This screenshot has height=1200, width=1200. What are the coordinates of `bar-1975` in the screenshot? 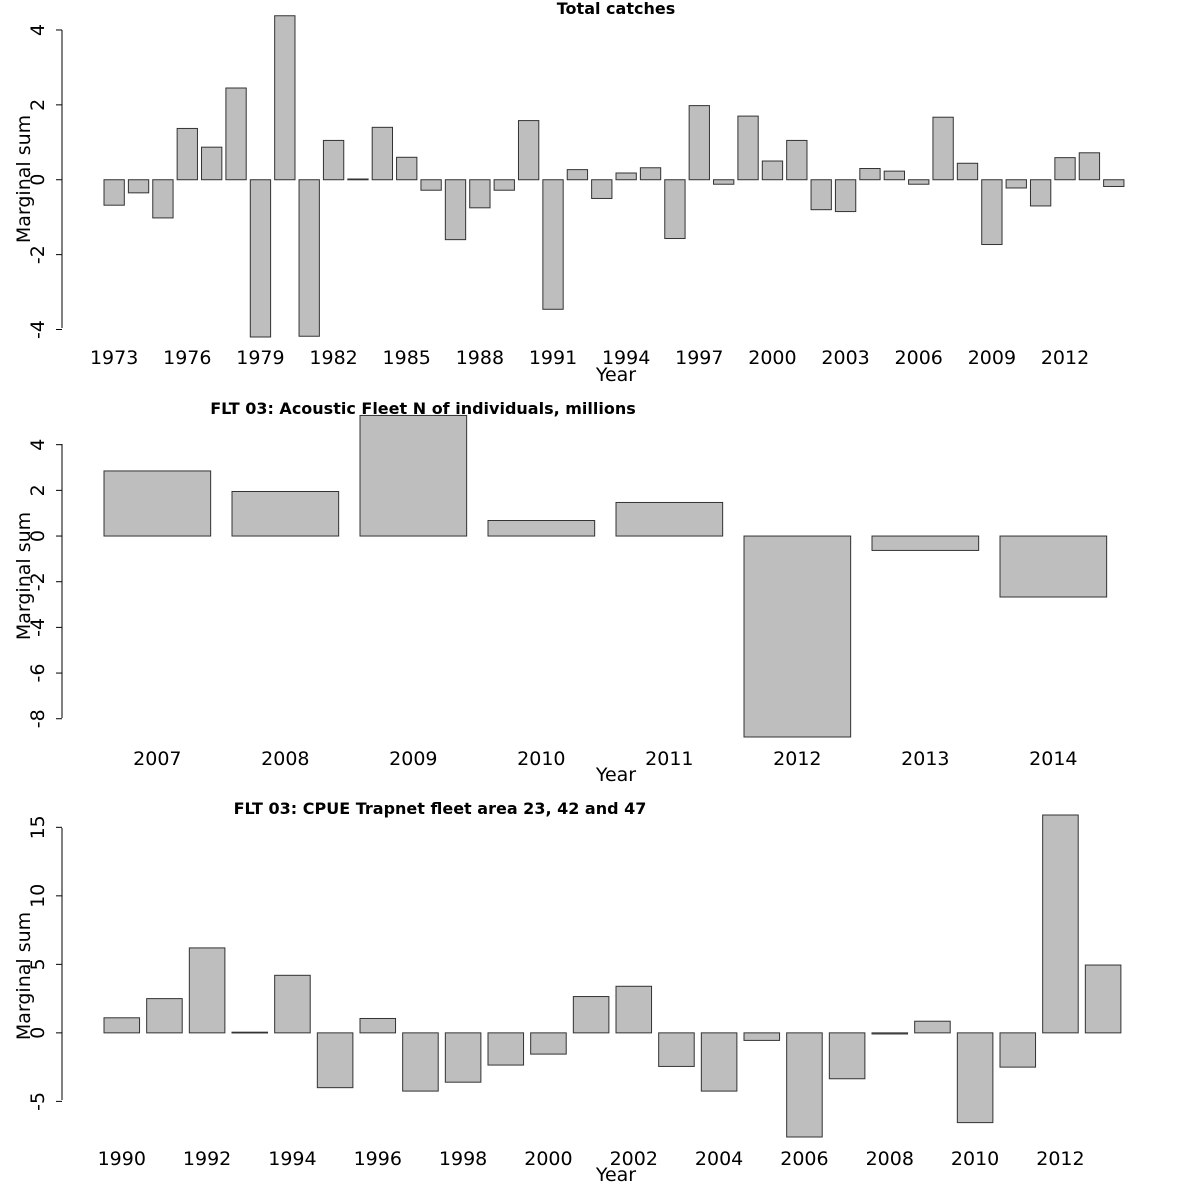 It's located at (163, 199).